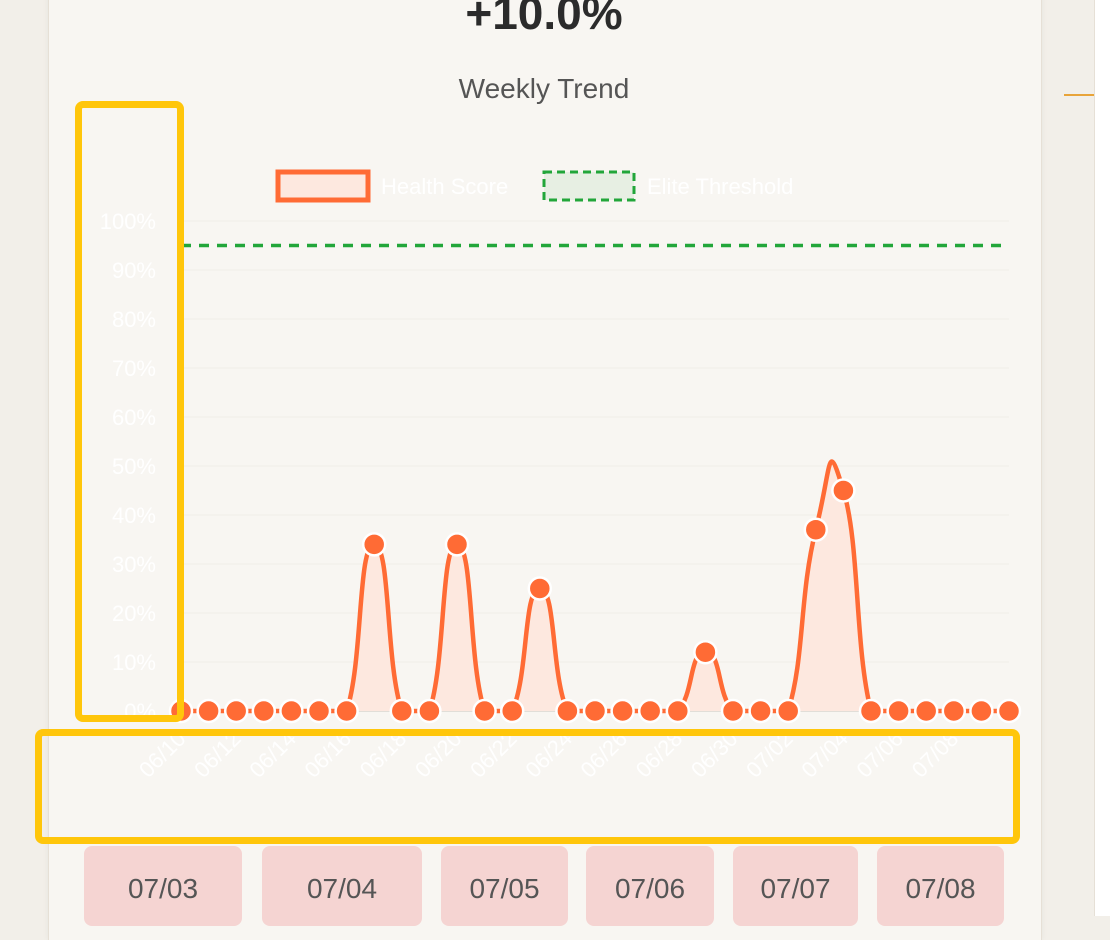 This screenshot has height=940, width=1110. What do you see at coordinates (342, 886) in the screenshot?
I see `date-pill: 07/04` at bounding box center [342, 886].